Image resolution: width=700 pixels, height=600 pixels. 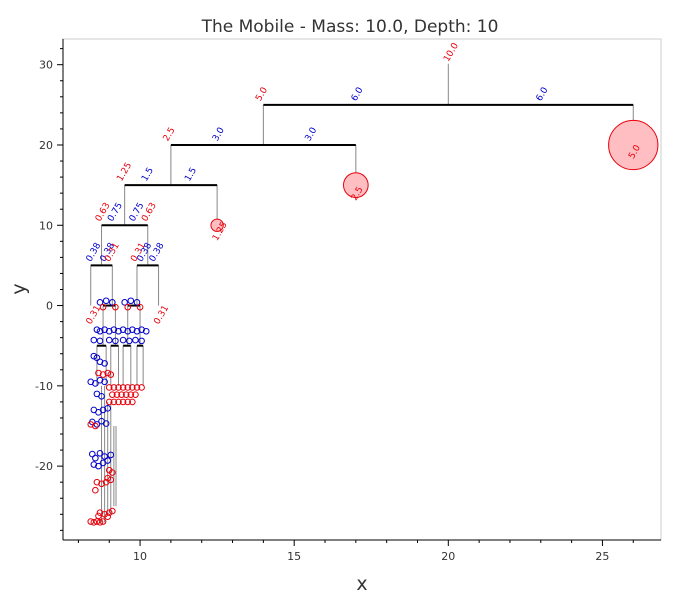 I want to click on y-tick-label--20: -20, so click(x=44, y=466).